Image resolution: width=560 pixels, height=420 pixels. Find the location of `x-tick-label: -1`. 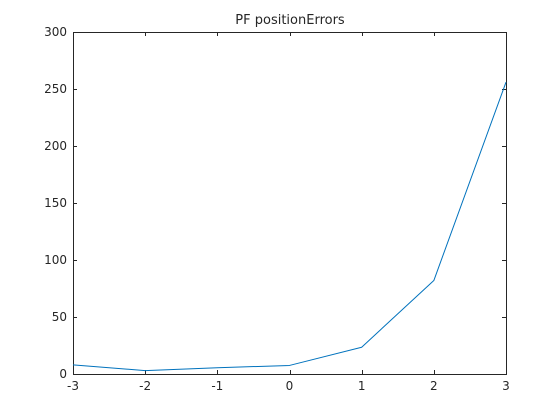

x-tick-label: -1 is located at coordinates (217, 386).